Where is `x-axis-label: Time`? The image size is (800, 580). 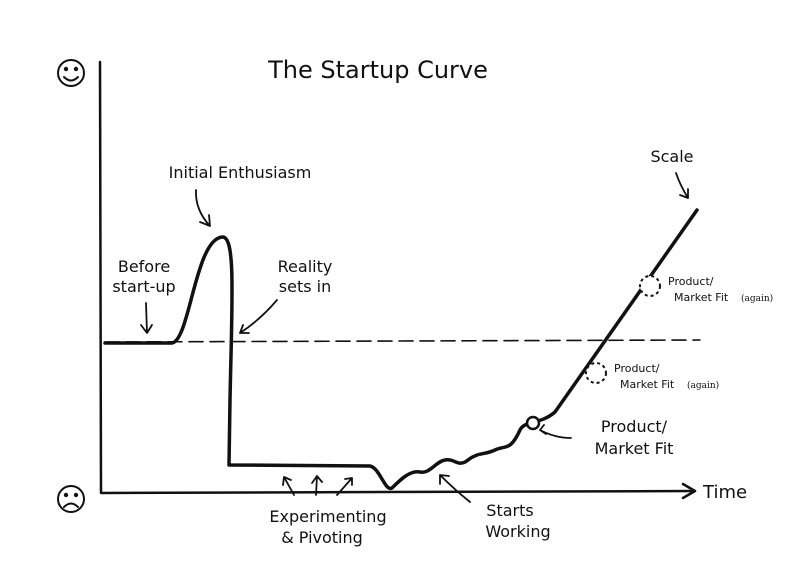 x-axis-label: Time is located at coordinates (724, 492).